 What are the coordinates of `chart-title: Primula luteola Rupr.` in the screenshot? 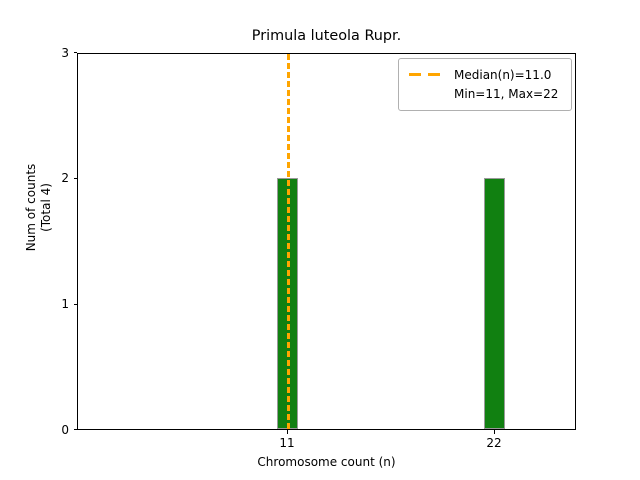 It's located at (326, 36).